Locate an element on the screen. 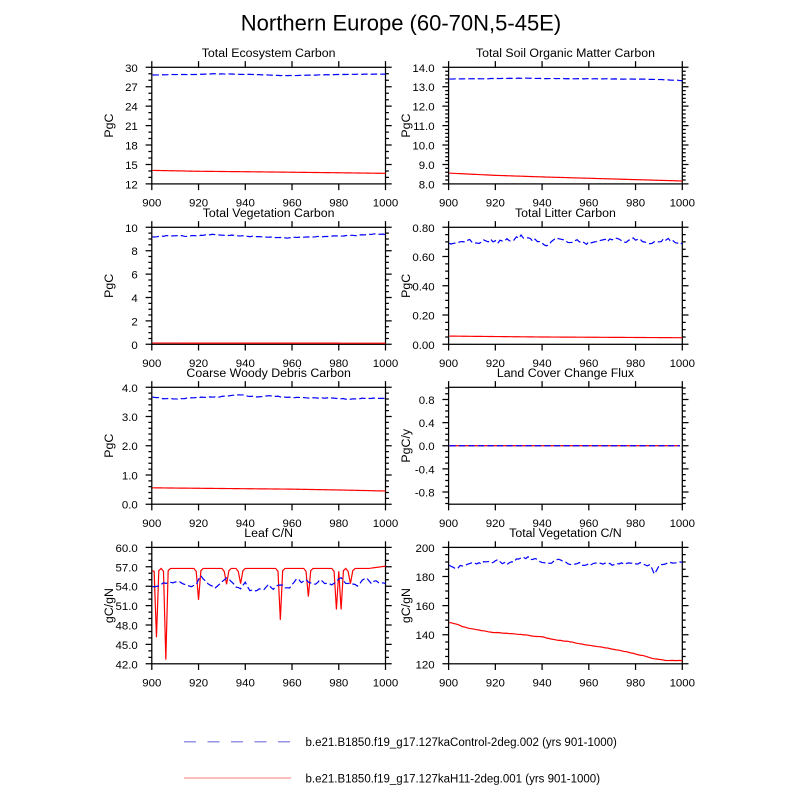  svg-text: 0.80 is located at coordinates (423, 229).